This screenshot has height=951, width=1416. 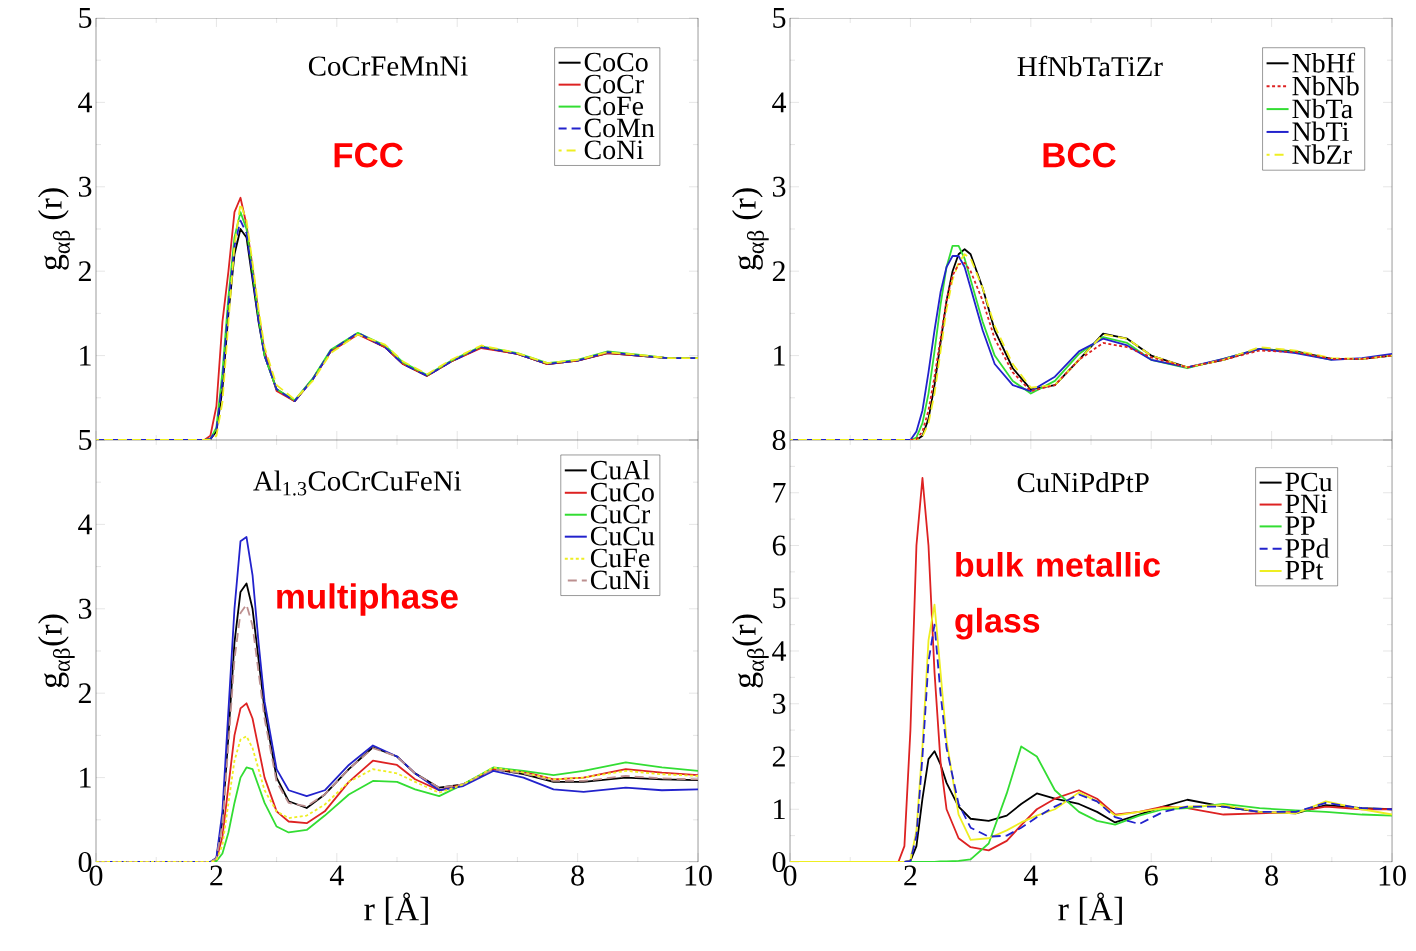 I want to click on annotation: bulk metallic glass, so click(x=1058, y=596).